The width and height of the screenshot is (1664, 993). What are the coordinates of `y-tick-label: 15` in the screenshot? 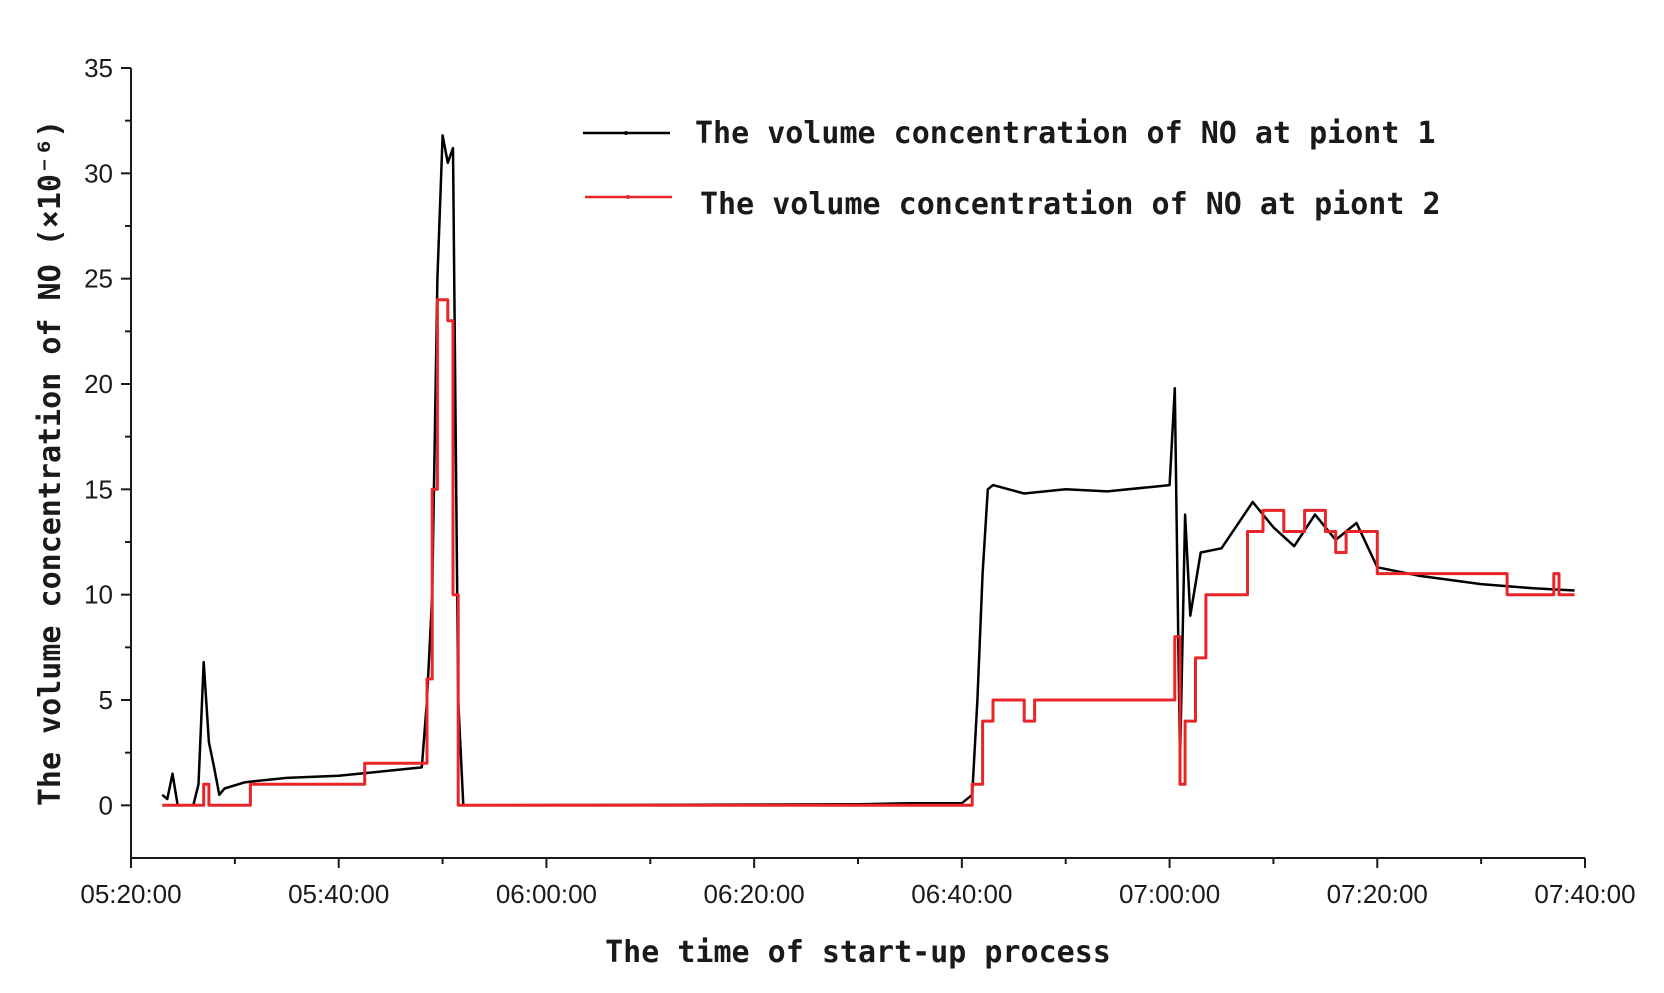 It's located at (98, 489).